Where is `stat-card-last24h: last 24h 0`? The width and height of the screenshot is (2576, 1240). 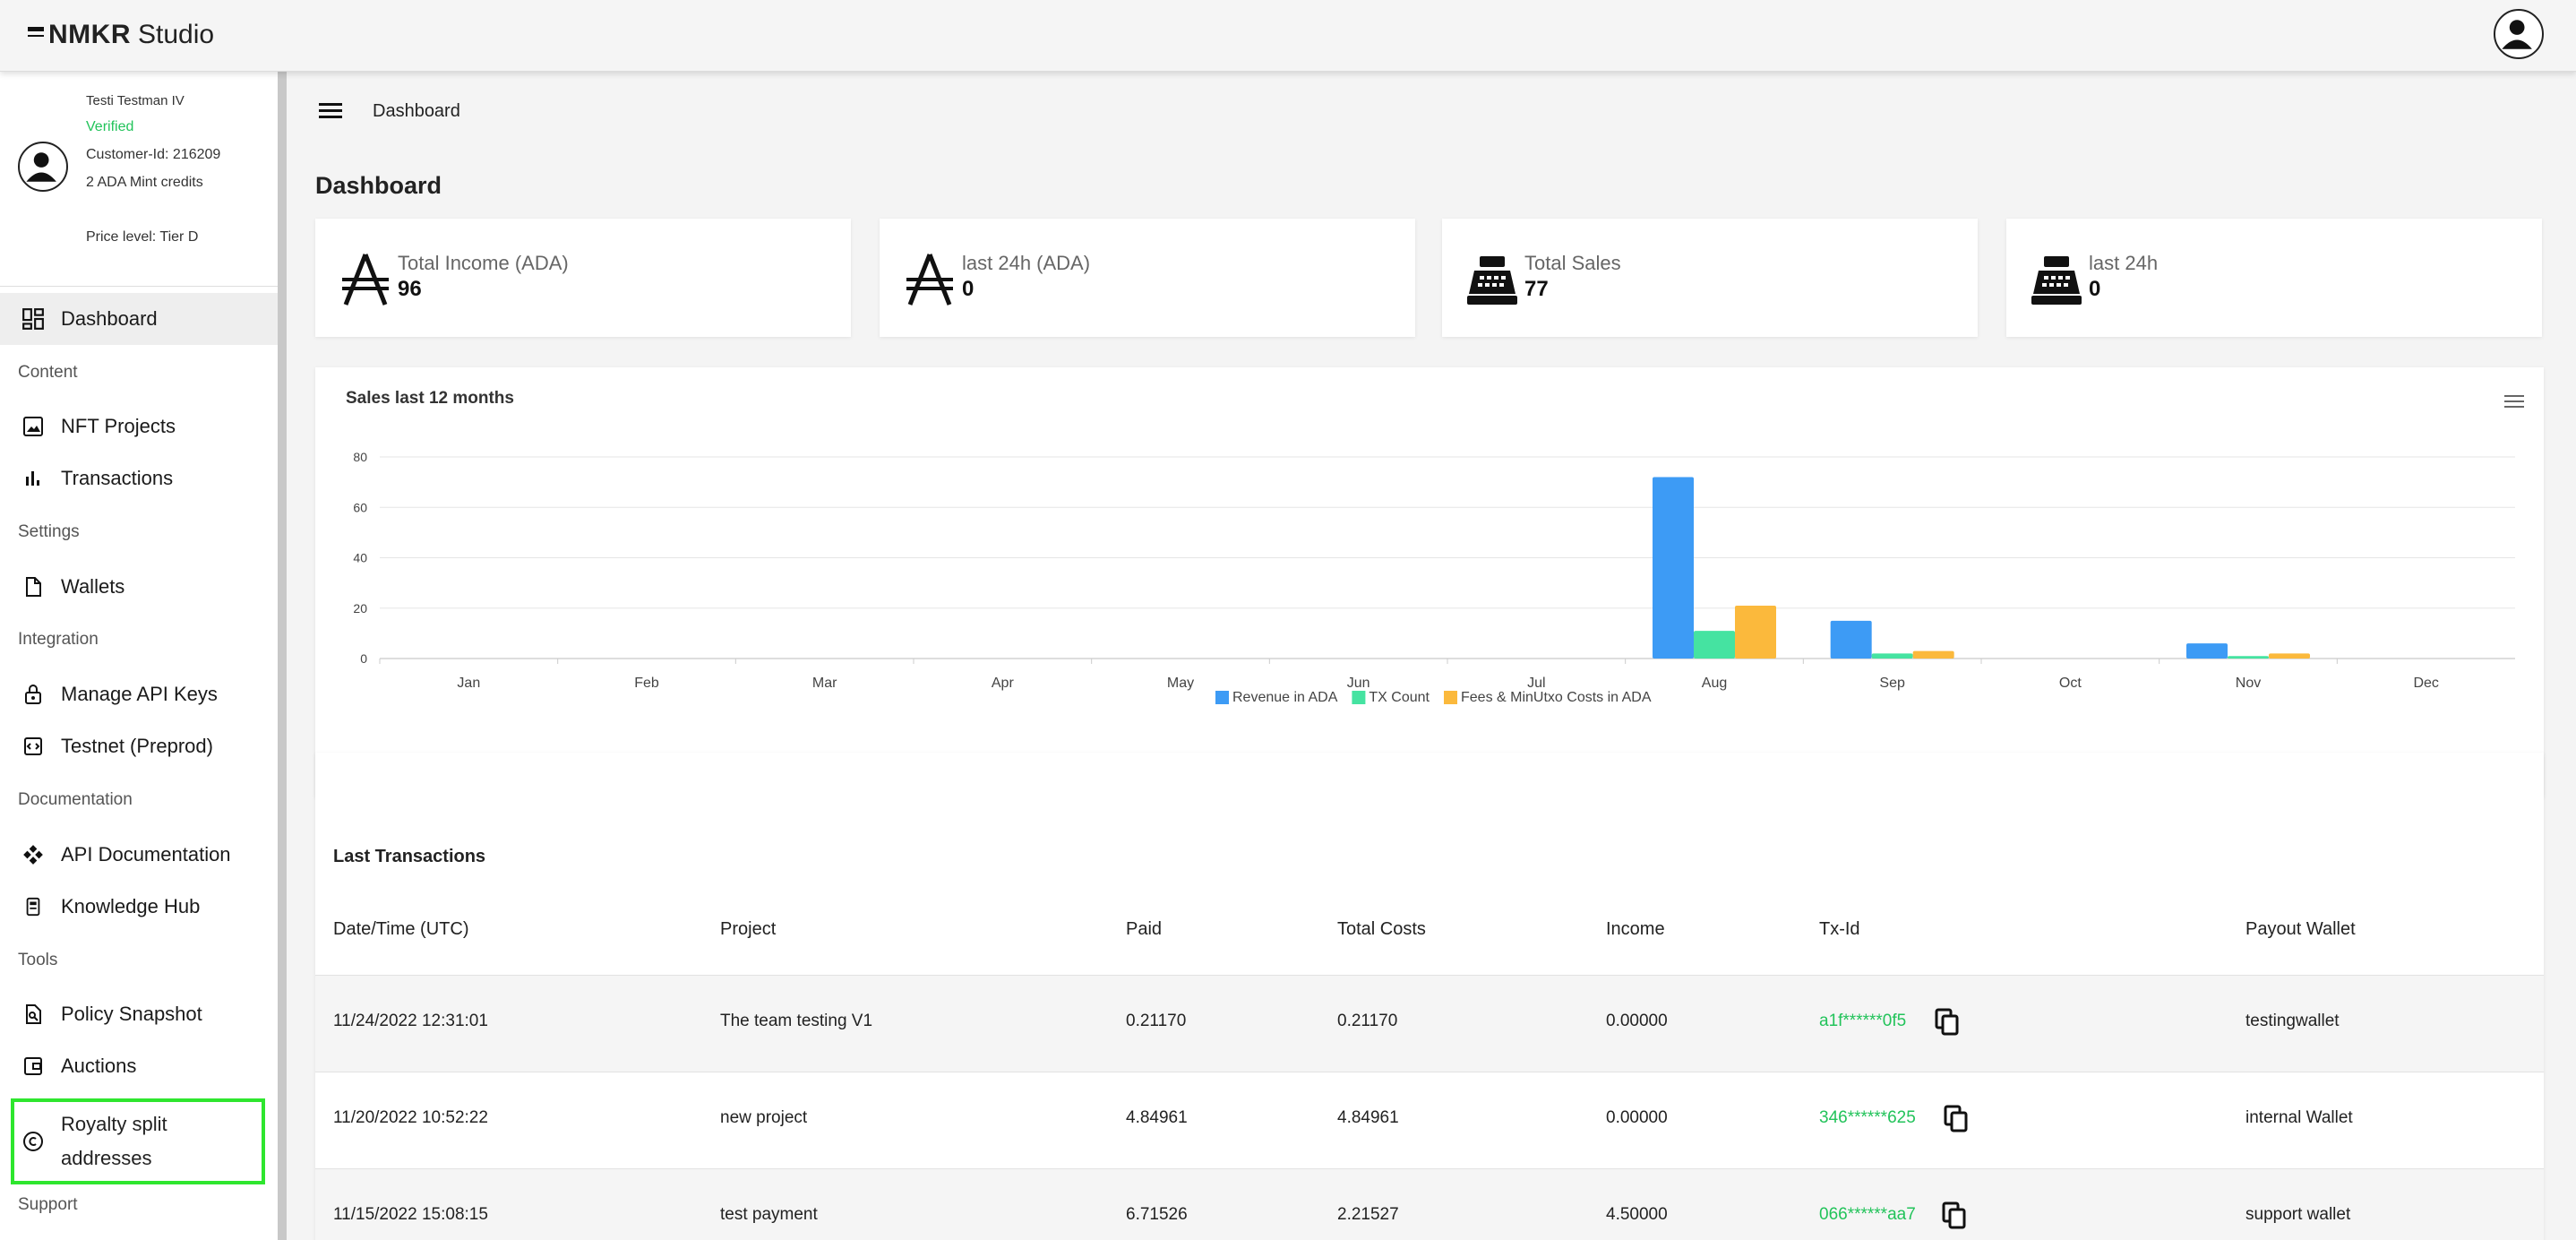 stat-card-last24h: last 24h 0 is located at coordinates (2274, 278).